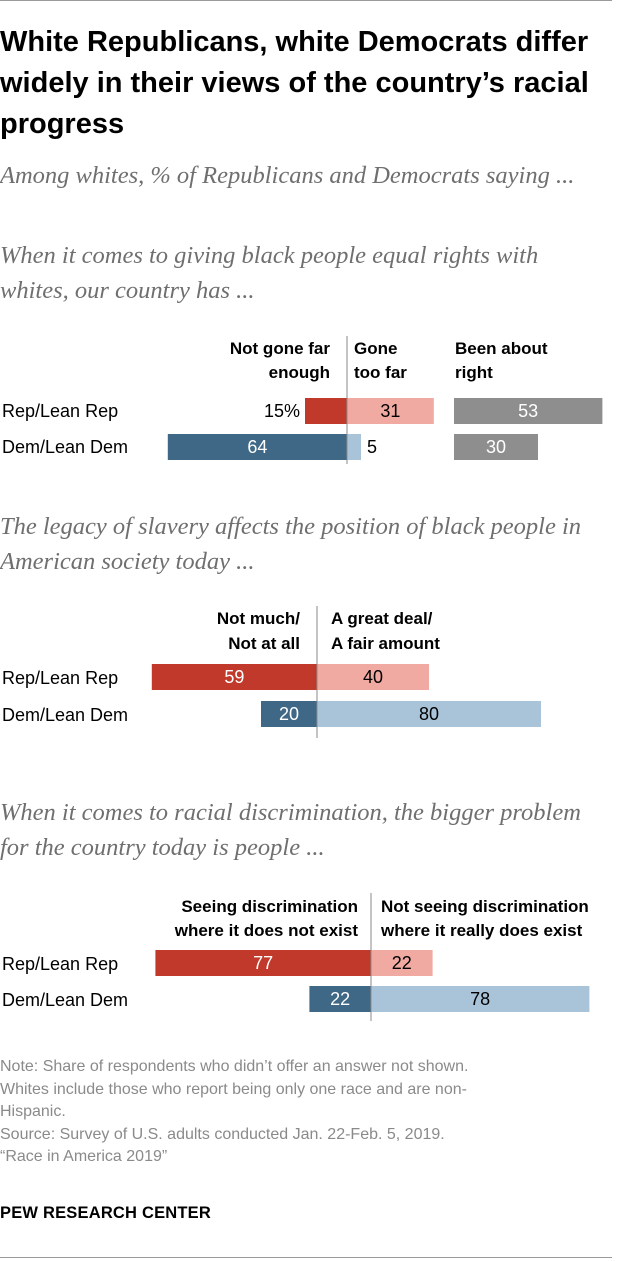 This screenshot has height=1261, width=621. I want to click on header-gone-too-far-2: too far, so click(380, 372).